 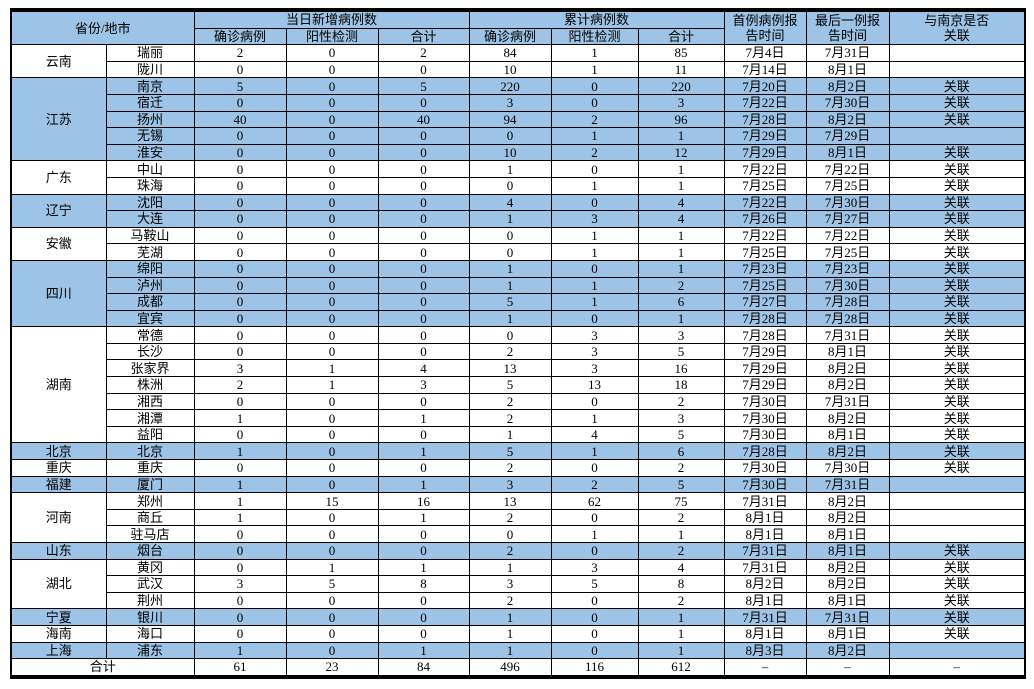 What do you see at coordinates (150, 152) in the screenshot?
I see `city-cell: 淮安` at bounding box center [150, 152].